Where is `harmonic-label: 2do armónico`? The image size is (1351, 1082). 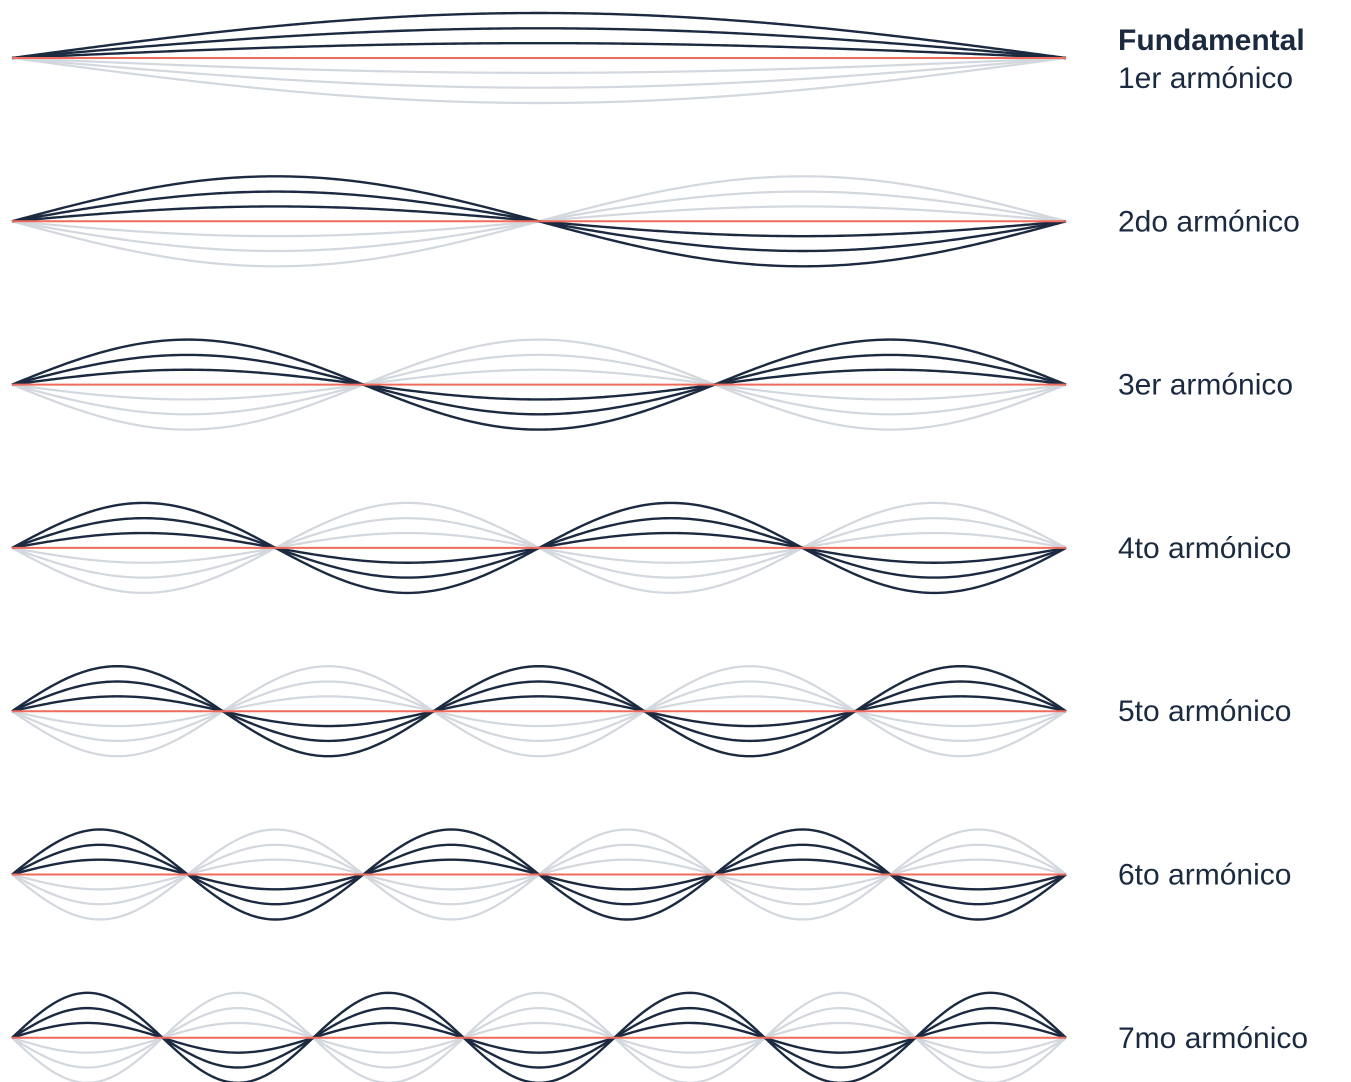
harmonic-label: 2do armónico is located at coordinates (1209, 221).